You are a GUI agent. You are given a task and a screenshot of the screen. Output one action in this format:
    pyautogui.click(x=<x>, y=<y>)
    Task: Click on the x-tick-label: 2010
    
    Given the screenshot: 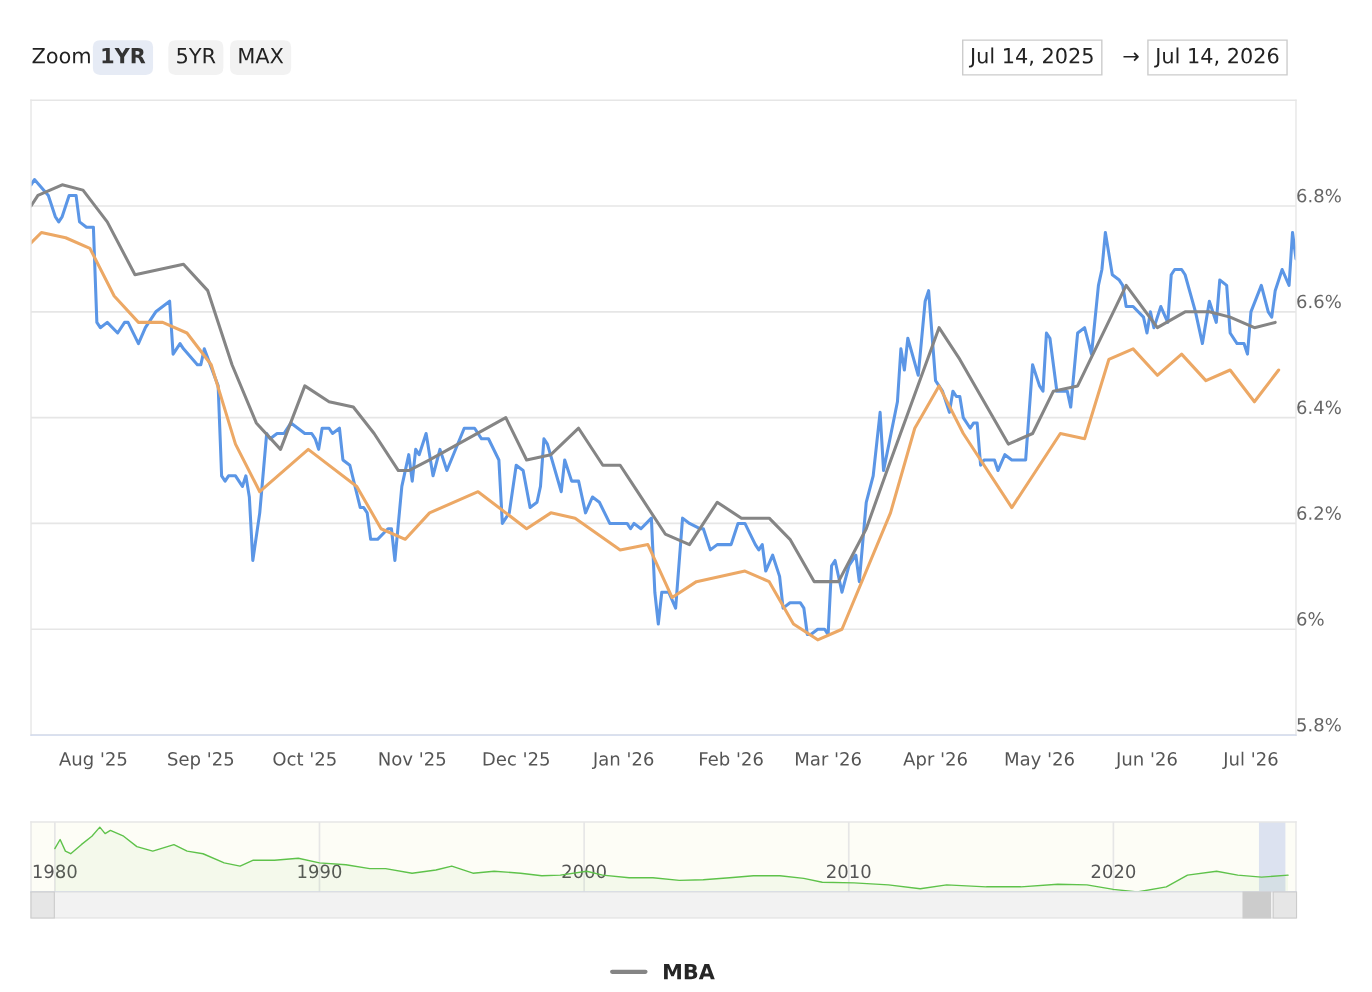 What is the action you would take?
    pyautogui.click(x=849, y=871)
    